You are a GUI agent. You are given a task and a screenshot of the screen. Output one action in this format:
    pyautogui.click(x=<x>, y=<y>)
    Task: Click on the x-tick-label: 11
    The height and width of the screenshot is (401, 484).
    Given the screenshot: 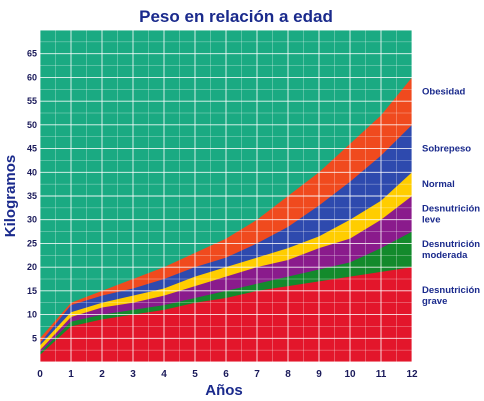 What is the action you would take?
    pyautogui.click(x=381, y=374)
    